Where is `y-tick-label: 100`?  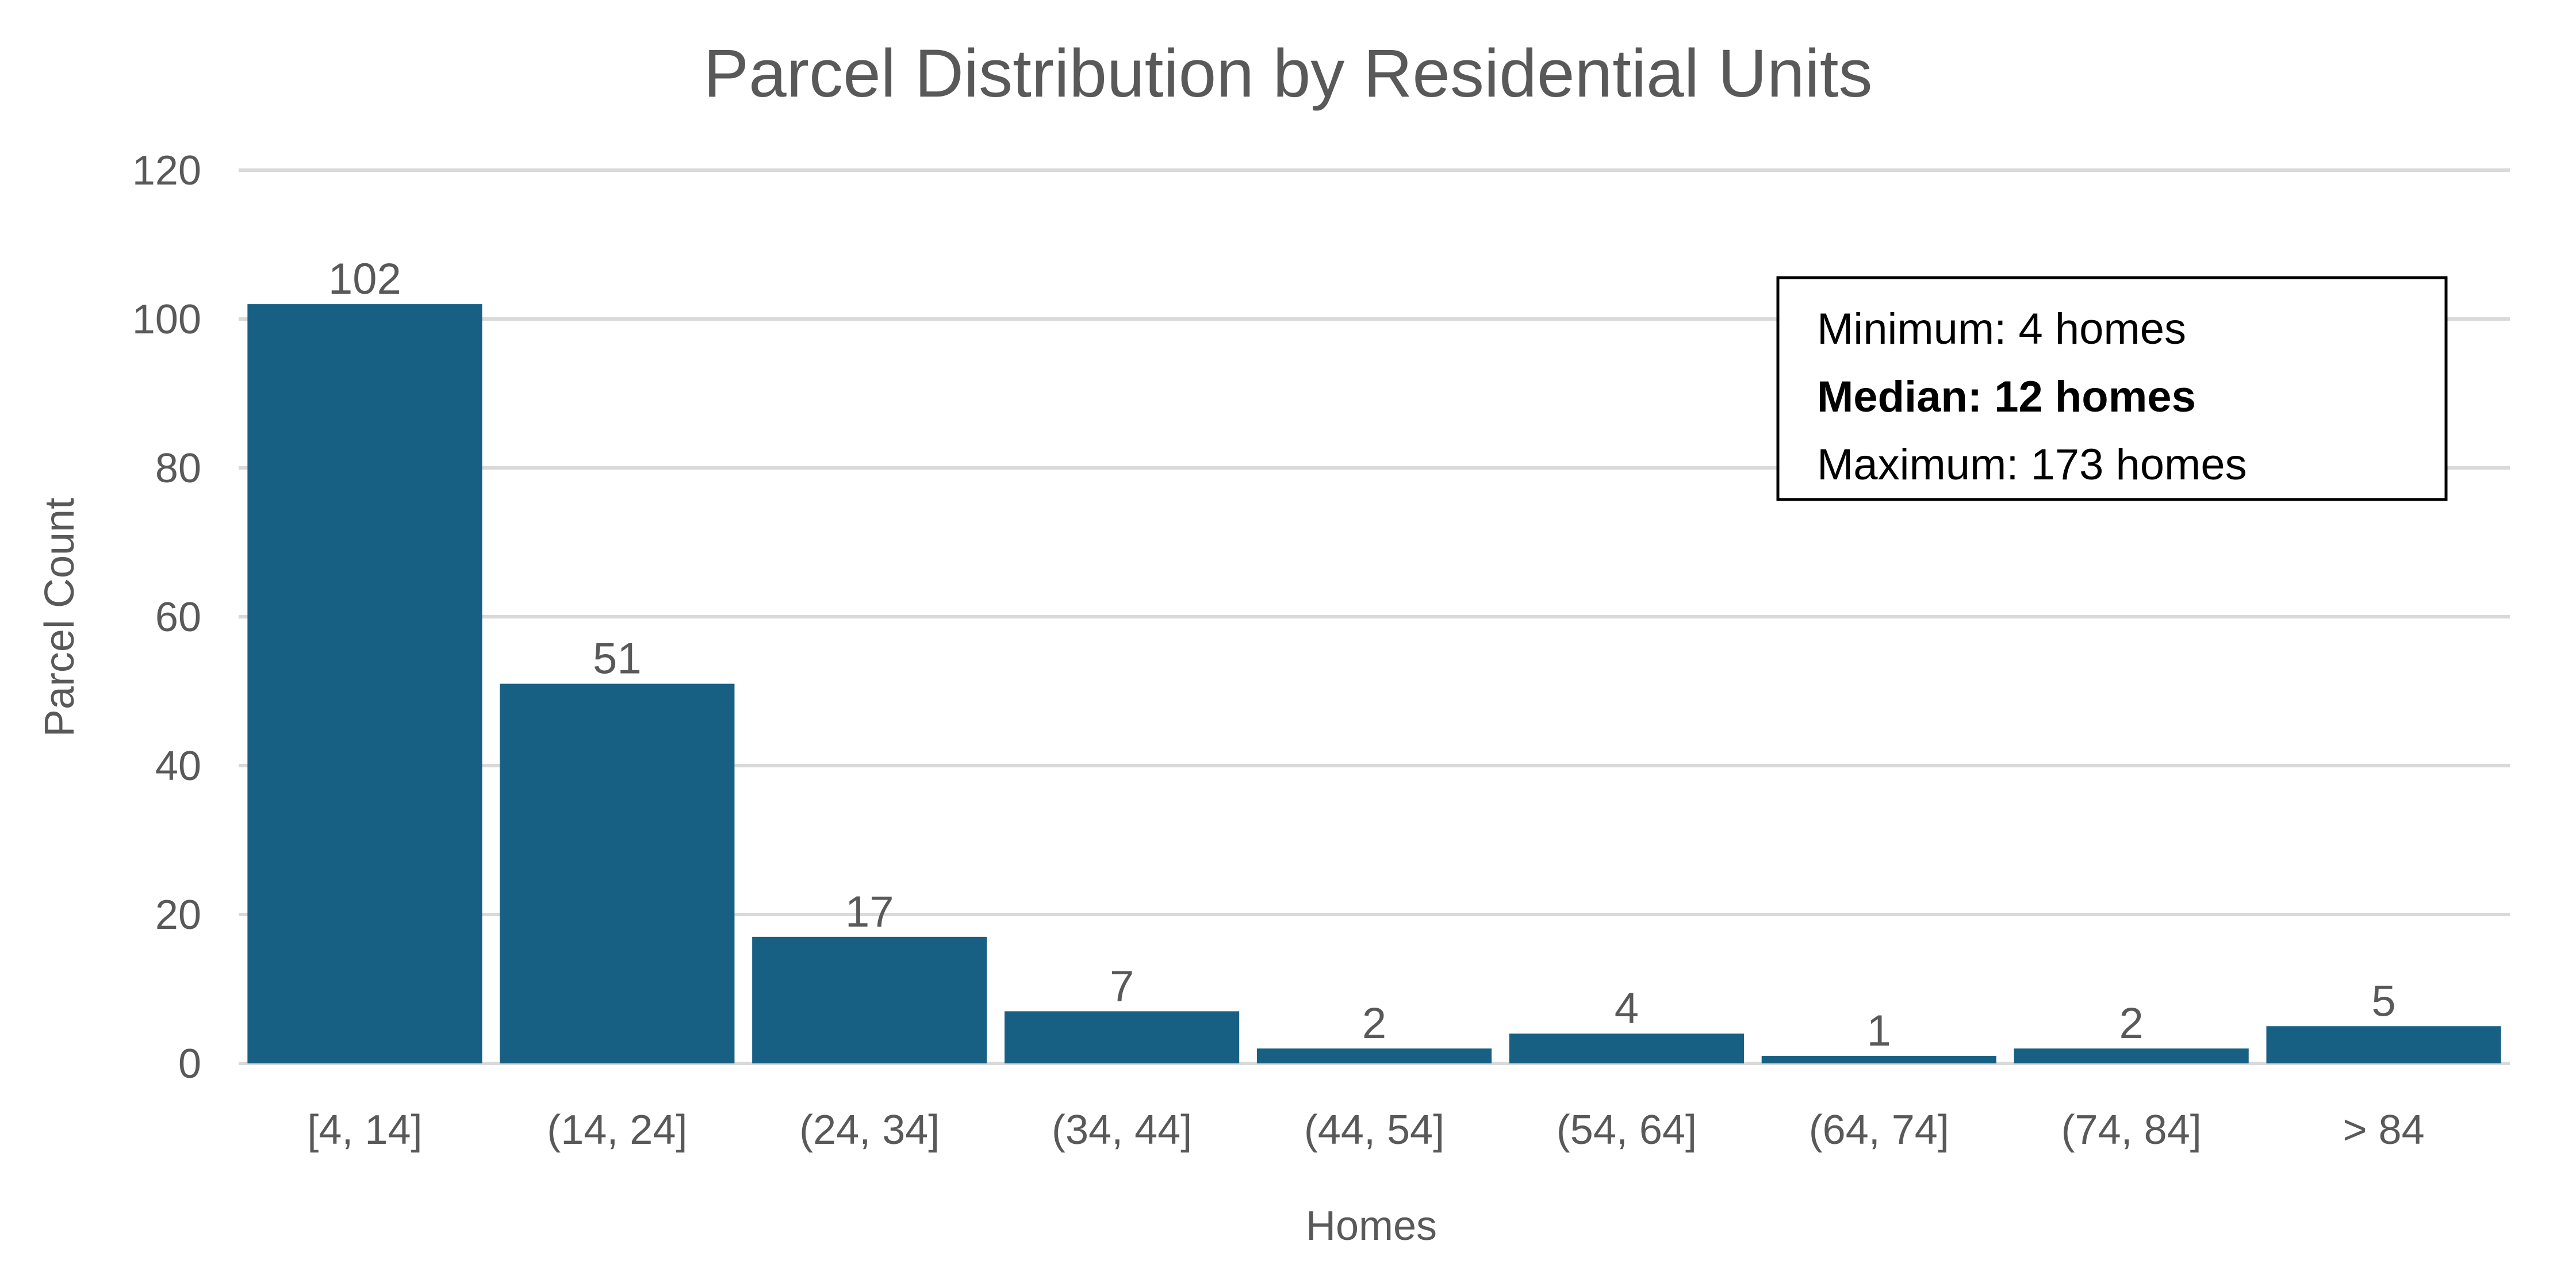
y-tick-label: 100 is located at coordinates (166, 320).